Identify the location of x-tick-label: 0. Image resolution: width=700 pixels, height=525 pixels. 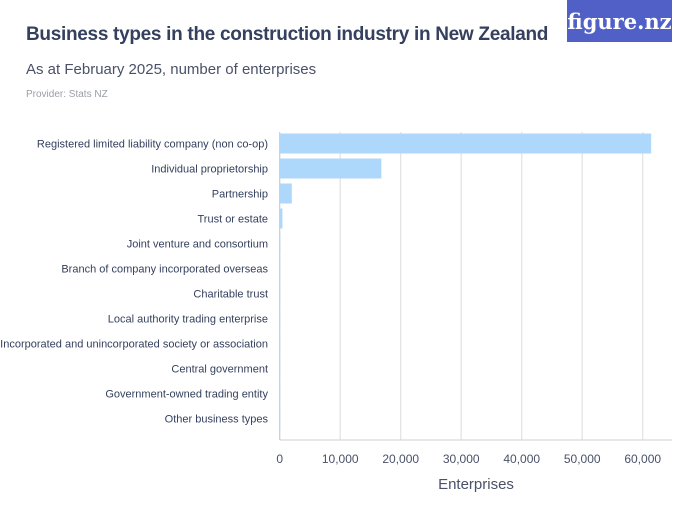
(279, 459).